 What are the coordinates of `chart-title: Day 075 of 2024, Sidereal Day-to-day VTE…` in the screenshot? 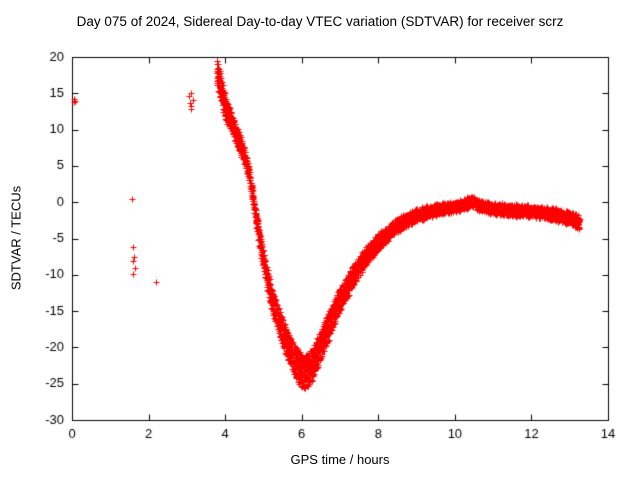 It's located at (320, 21).